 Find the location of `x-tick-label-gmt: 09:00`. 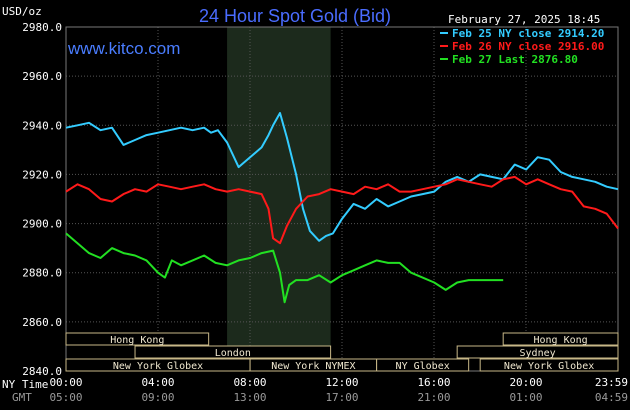

x-tick-label-gmt: 09:00 is located at coordinates (157, 397).